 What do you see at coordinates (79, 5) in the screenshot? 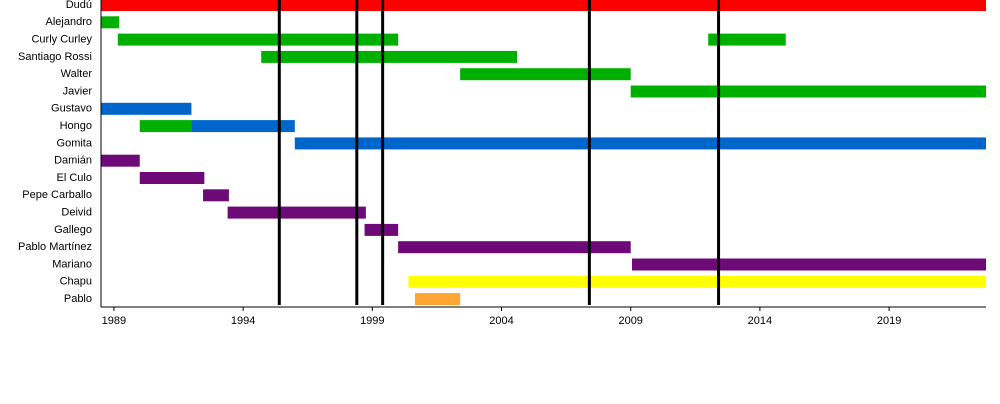
I see `row-label: Dudú` at bounding box center [79, 5].